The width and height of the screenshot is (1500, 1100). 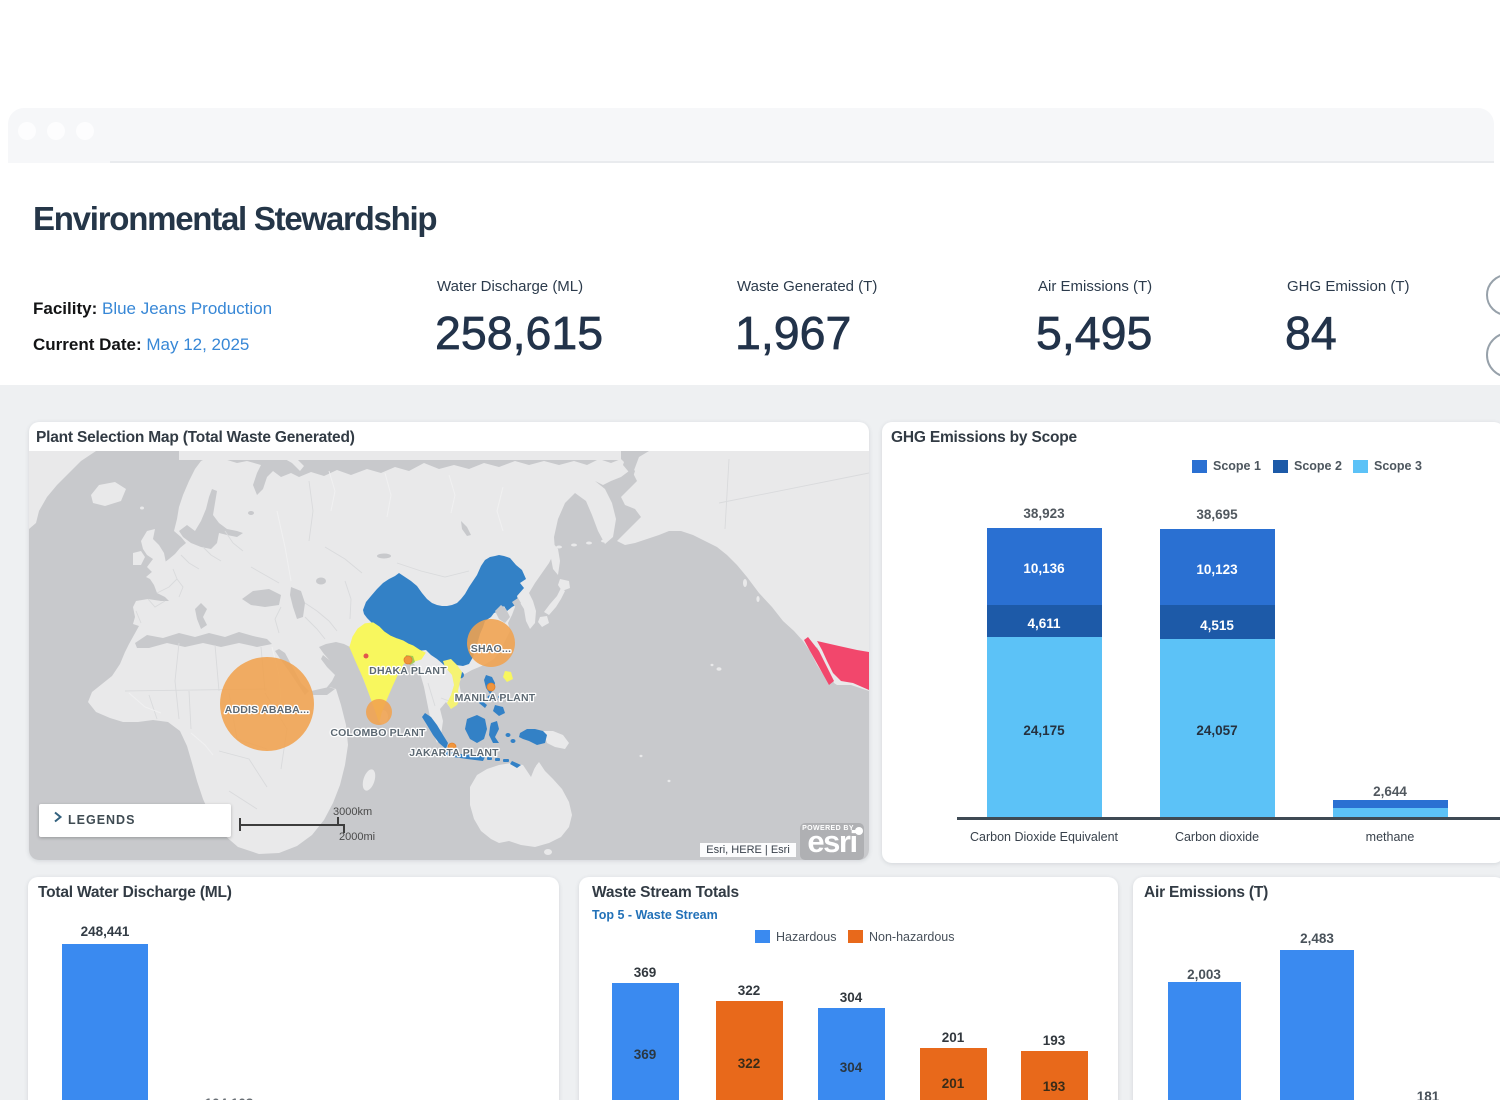 I want to click on svg-text: JAKARTA PLANT, so click(x=454, y=753).